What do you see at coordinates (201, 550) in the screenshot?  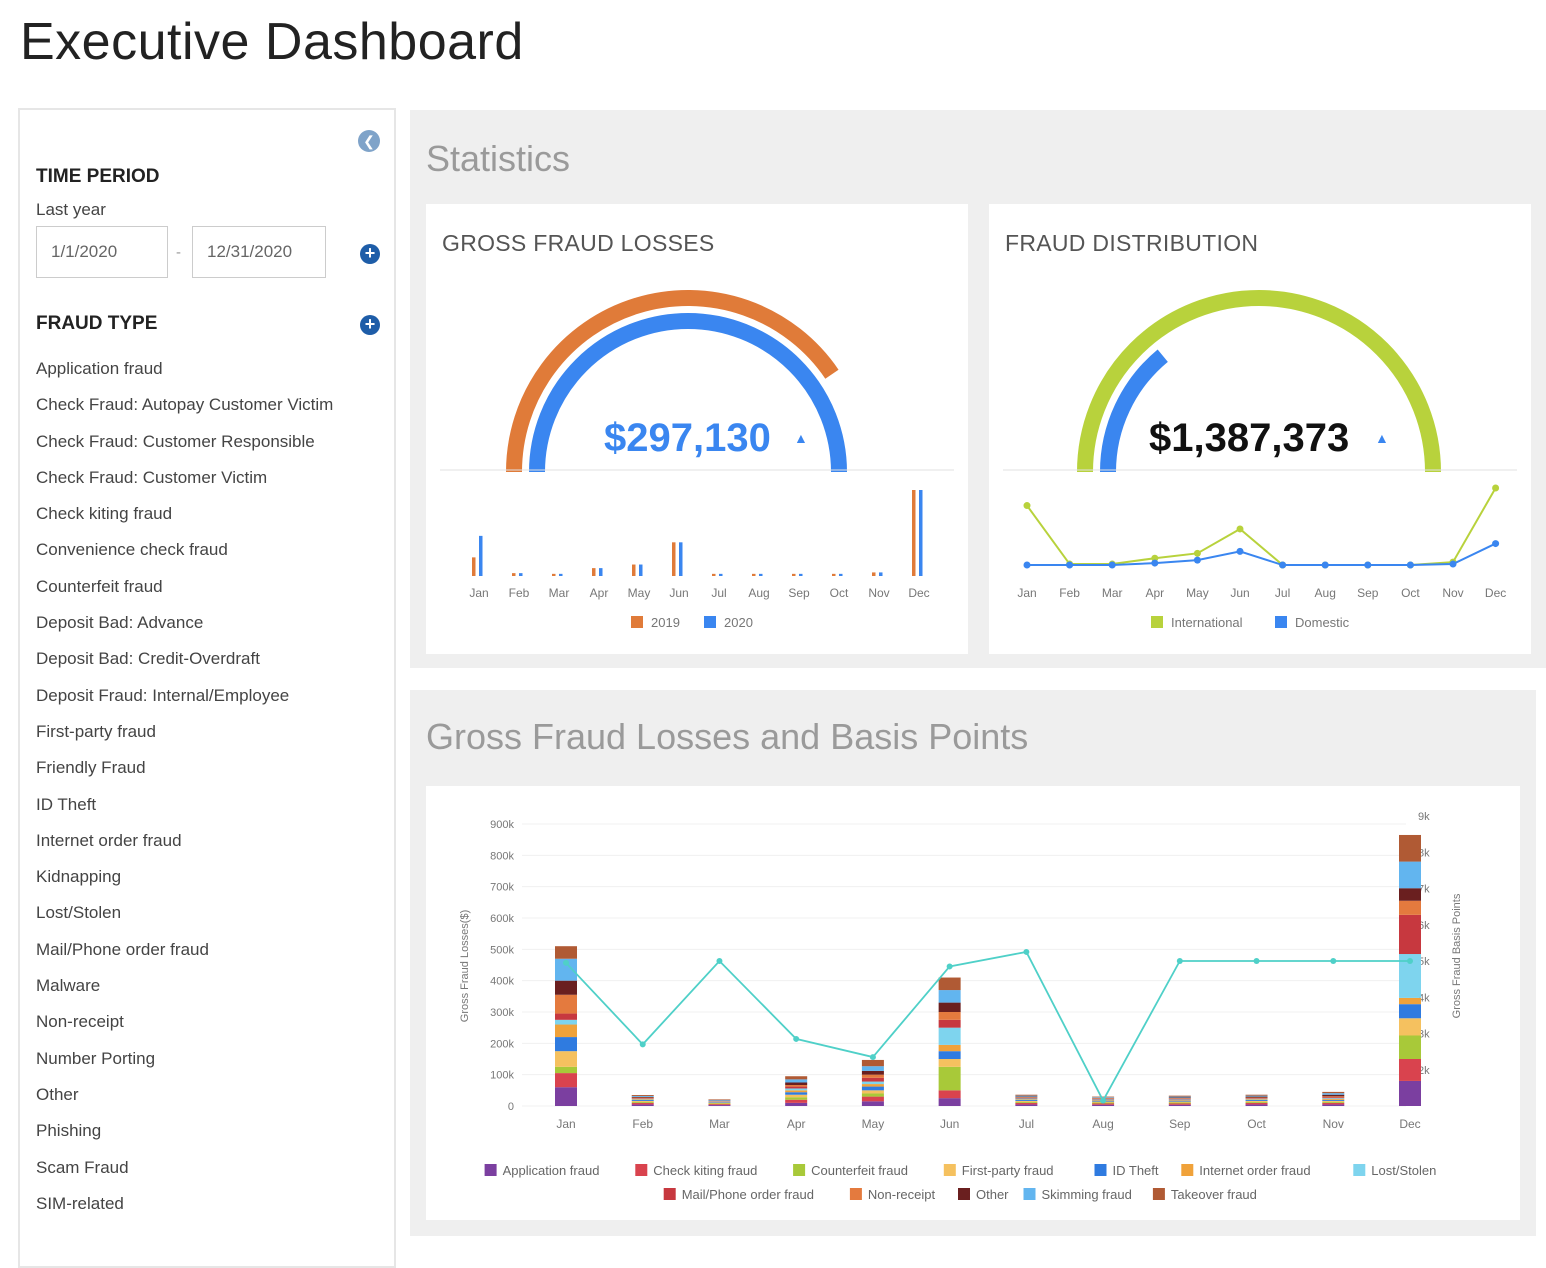 I see `fraud-type-item: Convenience check fraud` at bounding box center [201, 550].